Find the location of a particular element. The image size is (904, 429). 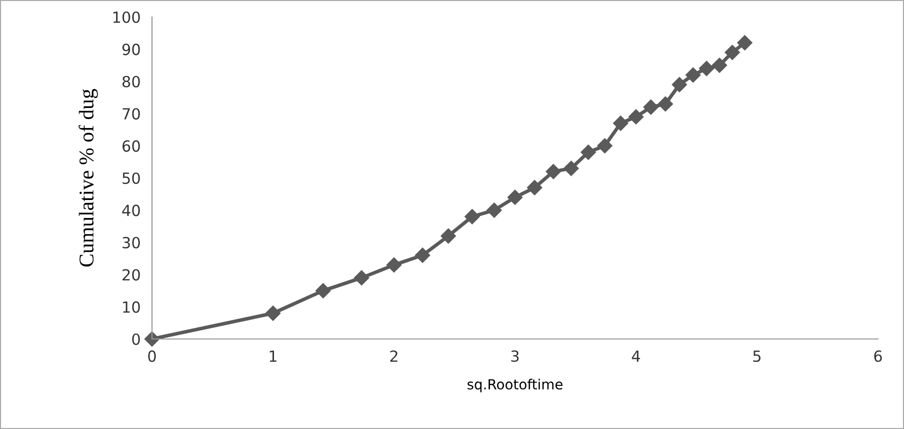

y-tick-label: 90 is located at coordinates (131, 50).